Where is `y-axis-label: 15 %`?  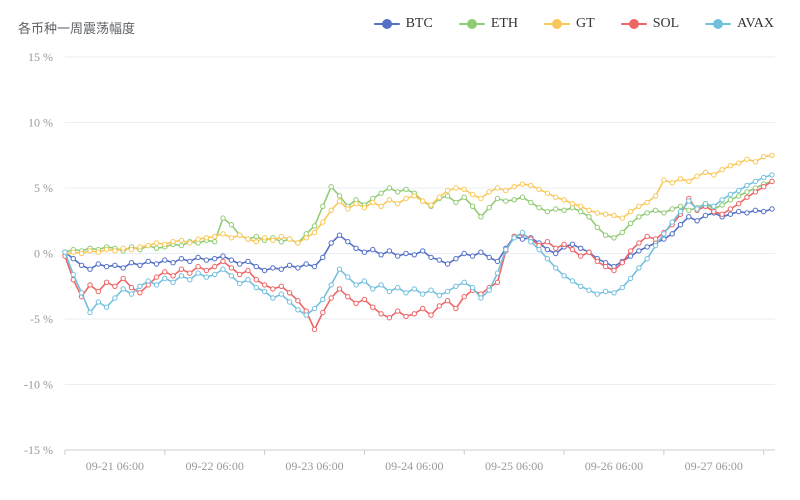
y-axis-label: 15 % is located at coordinates (40, 57).